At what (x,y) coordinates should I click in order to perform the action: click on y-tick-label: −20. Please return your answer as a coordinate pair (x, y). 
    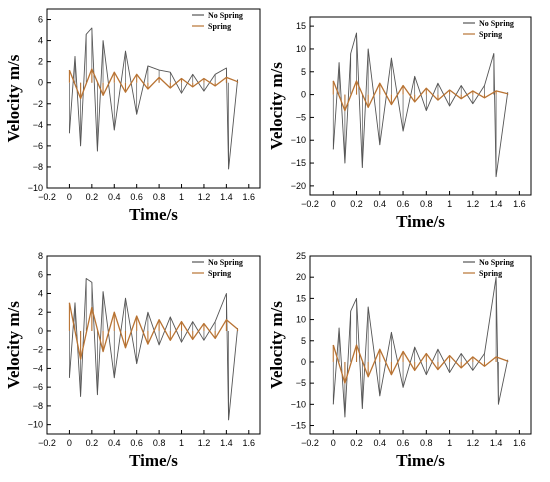
    Looking at the image, I should click on (298, 186).